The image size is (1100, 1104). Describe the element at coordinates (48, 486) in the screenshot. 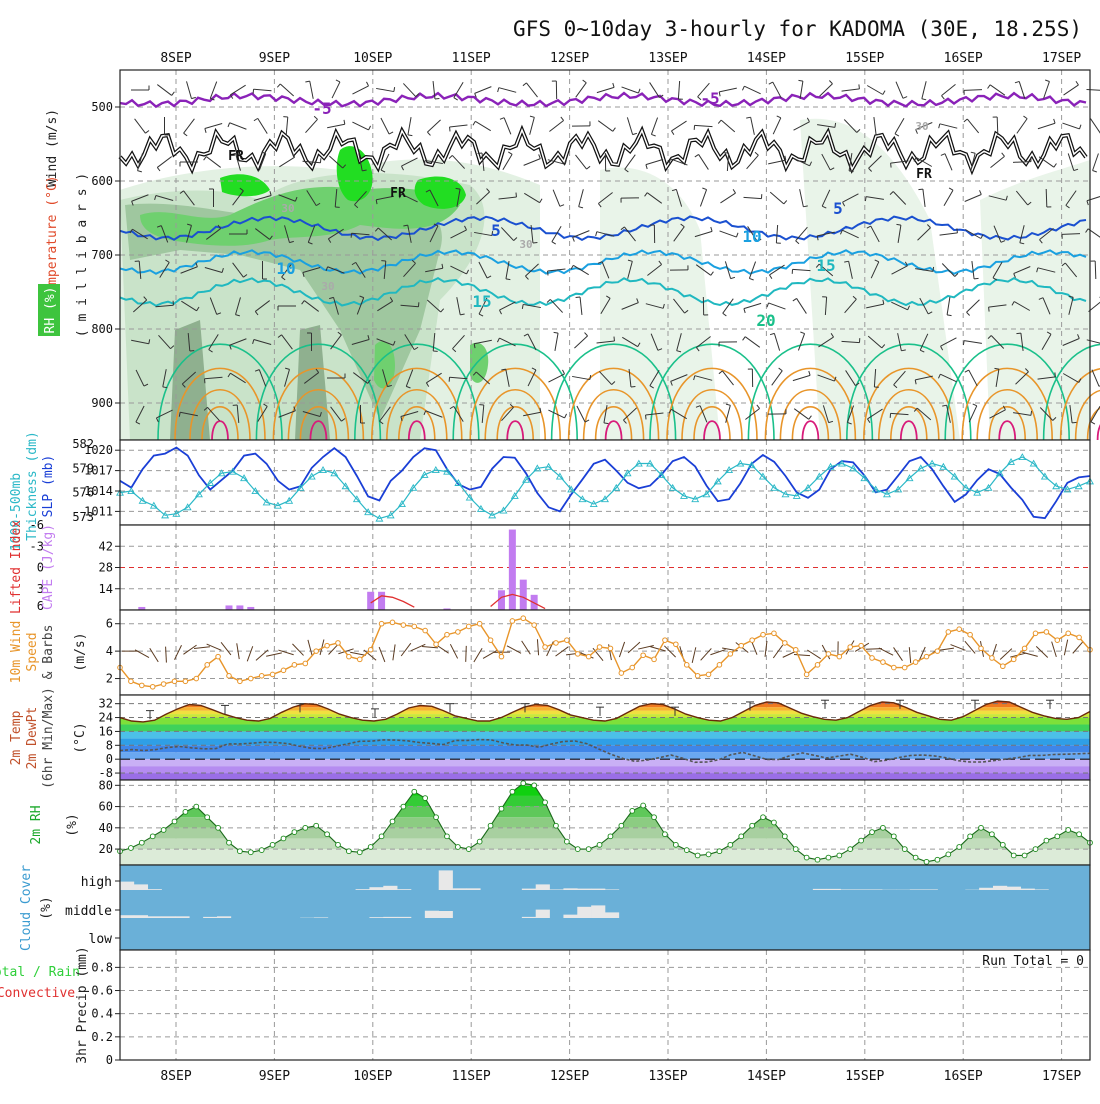

I see `label-slp: SLP (mb)` at that location.